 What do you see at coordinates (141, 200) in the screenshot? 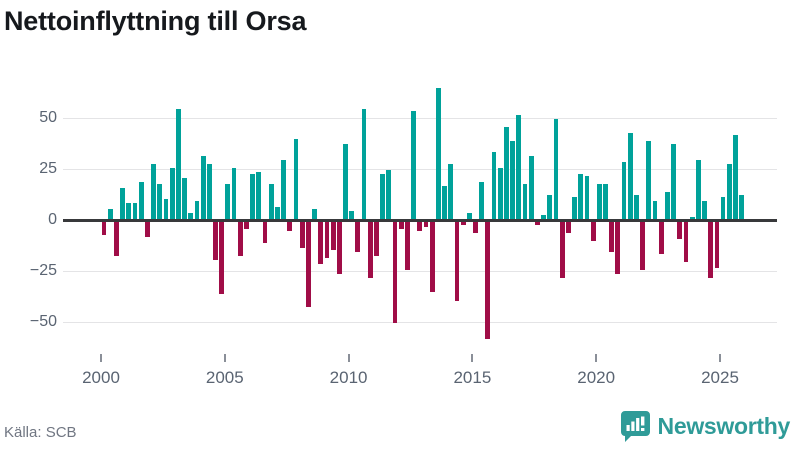
I see `bar-2001-Q3` at bounding box center [141, 200].